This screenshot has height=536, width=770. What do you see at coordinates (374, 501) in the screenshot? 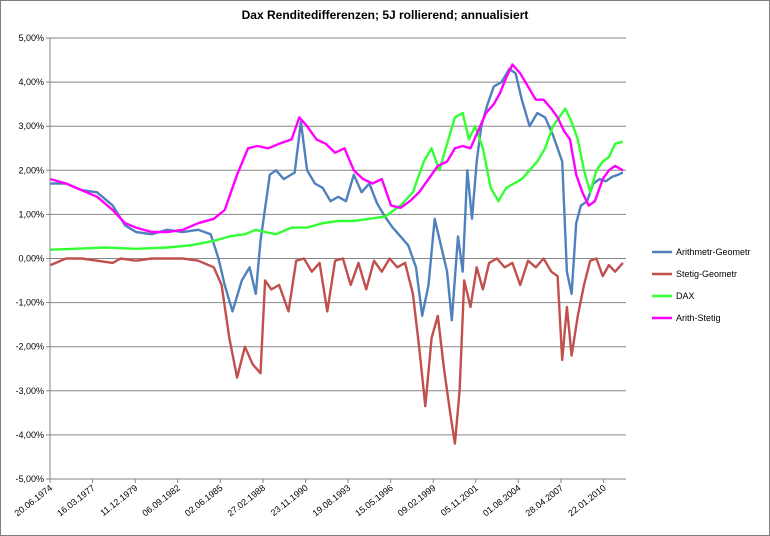
I see `x-tick-label: 15.05.1996` at bounding box center [374, 501].